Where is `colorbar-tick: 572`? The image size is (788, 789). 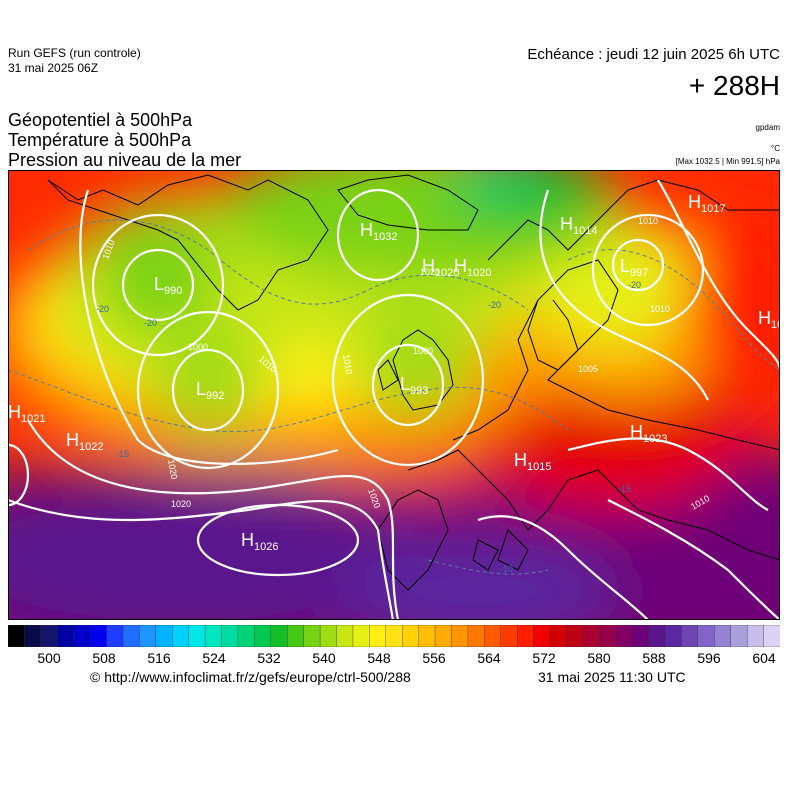 colorbar-tick: 572 is located at coordinates (544, 658).